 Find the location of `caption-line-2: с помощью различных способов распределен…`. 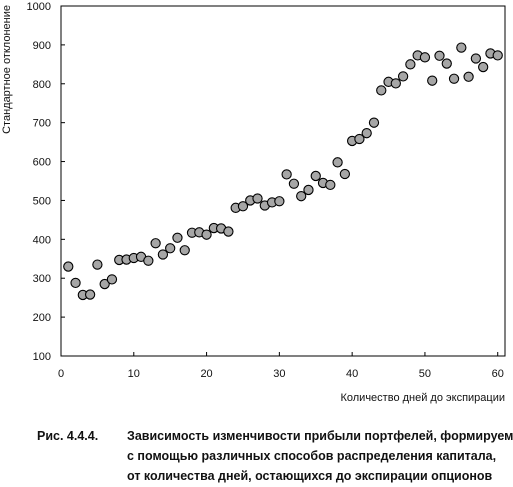

caption-line-2: с помощью различных способов распределен… is located at coordinates (312, 456).